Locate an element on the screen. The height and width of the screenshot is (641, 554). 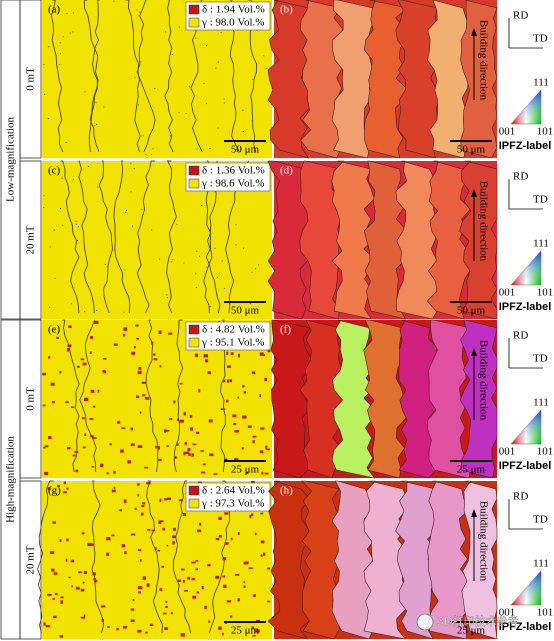
arrow-head is located at coordinates (474, 32).